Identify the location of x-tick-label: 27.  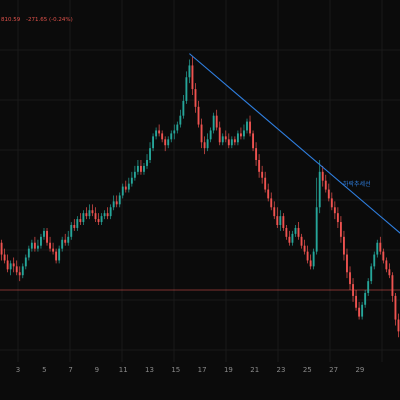
(333, 370).